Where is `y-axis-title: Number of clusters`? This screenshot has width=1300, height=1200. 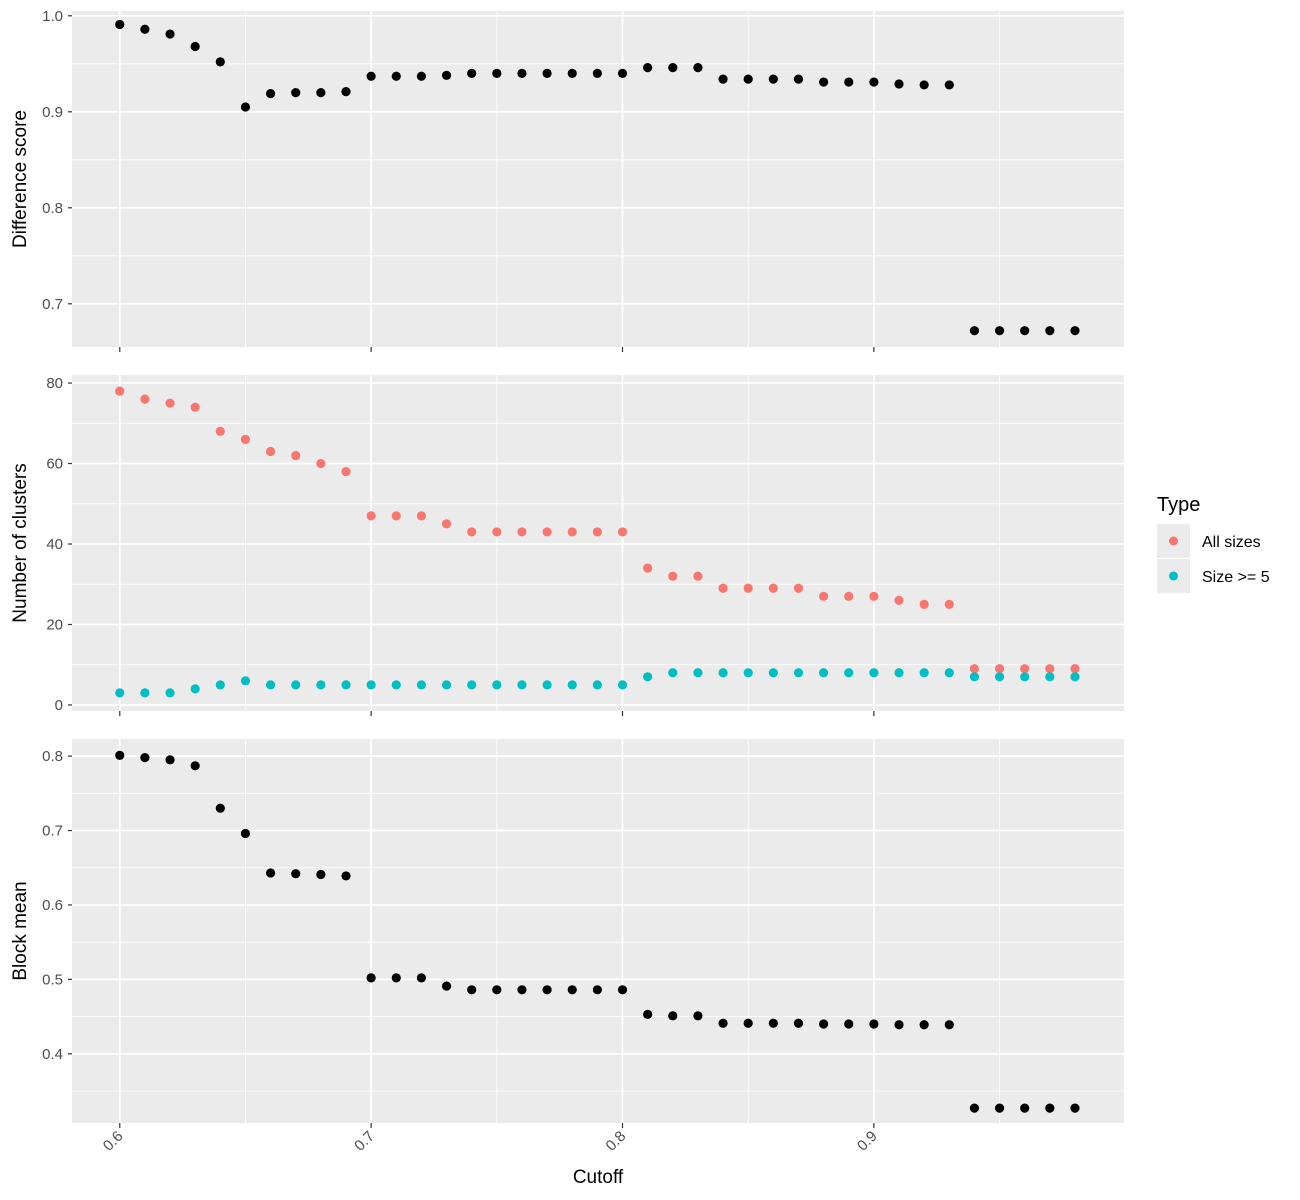 y-axis-title: Number of clusters is located at coordinates (20, 542).